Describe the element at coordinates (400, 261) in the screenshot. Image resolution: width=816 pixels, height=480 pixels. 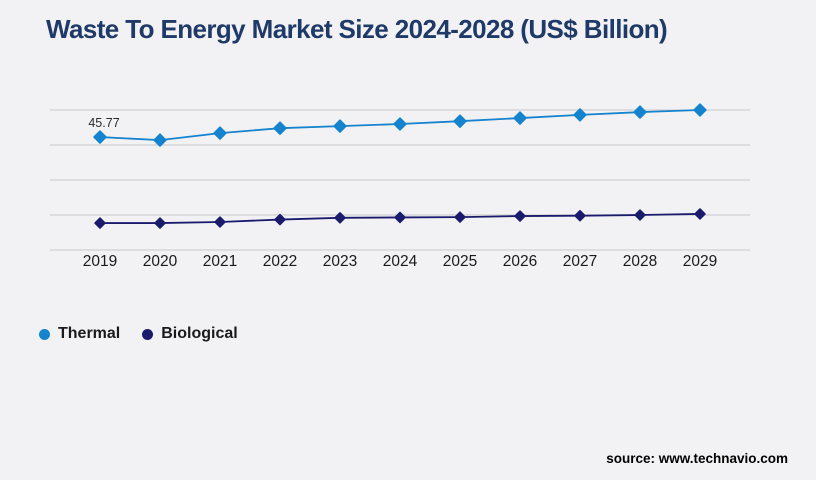
I see `x-tick-label: 2024` at that location.